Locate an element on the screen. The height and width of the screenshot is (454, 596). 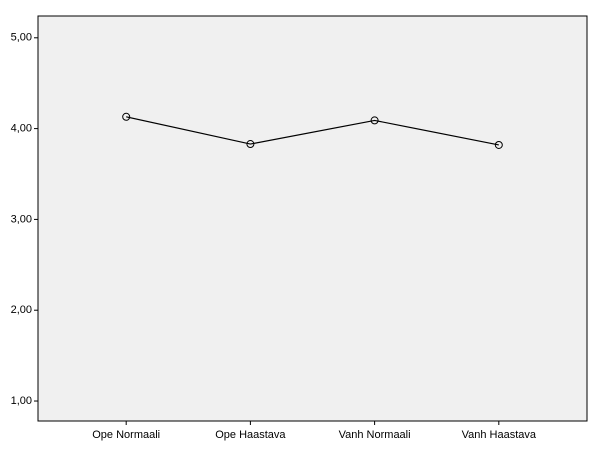
x-tick-label: Ope Haastava is located at coordinates (250, 435).